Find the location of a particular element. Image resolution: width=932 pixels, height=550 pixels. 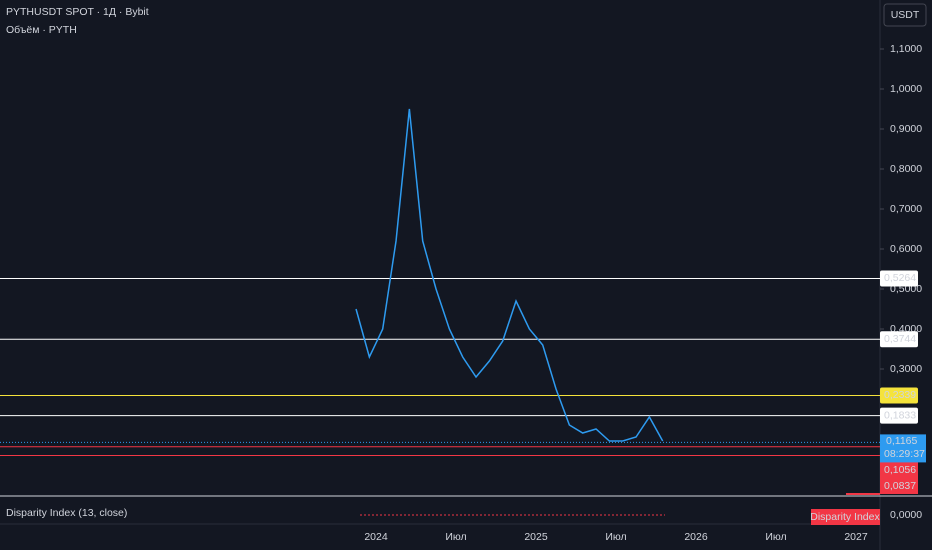

level-label: 0,1833 is located at coordinates (900, 415).